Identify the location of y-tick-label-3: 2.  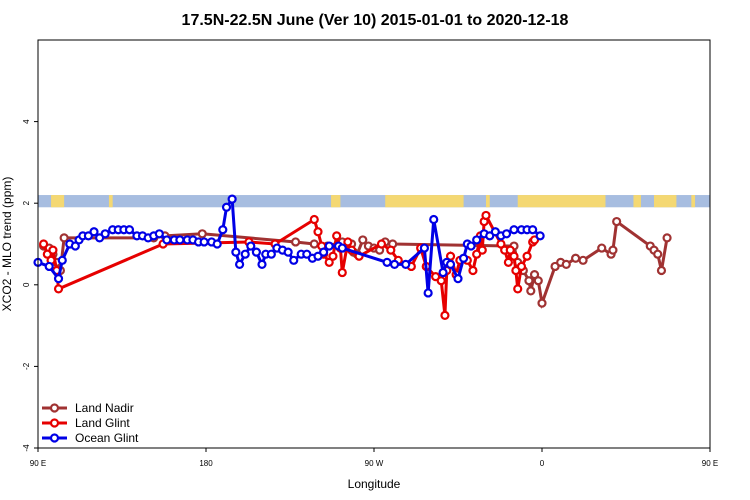
(26, 202).